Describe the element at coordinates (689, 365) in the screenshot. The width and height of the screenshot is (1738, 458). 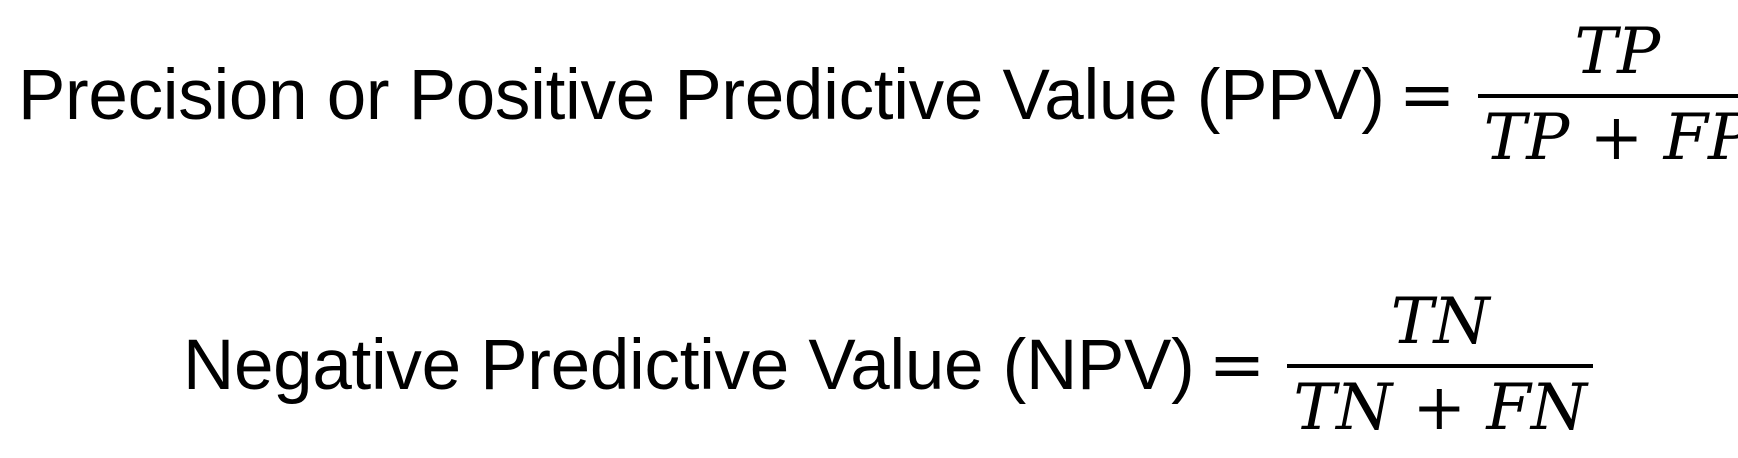
I see `npv-label: Negative Predictive Value (NPV)` at that location.